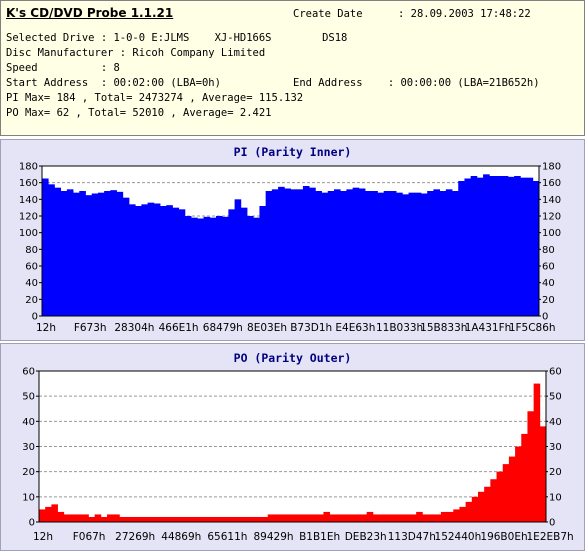 The width and height of the screenshot is (585, 551). I want to click on pi-x-tick-label: 12h, so click(46, 328).